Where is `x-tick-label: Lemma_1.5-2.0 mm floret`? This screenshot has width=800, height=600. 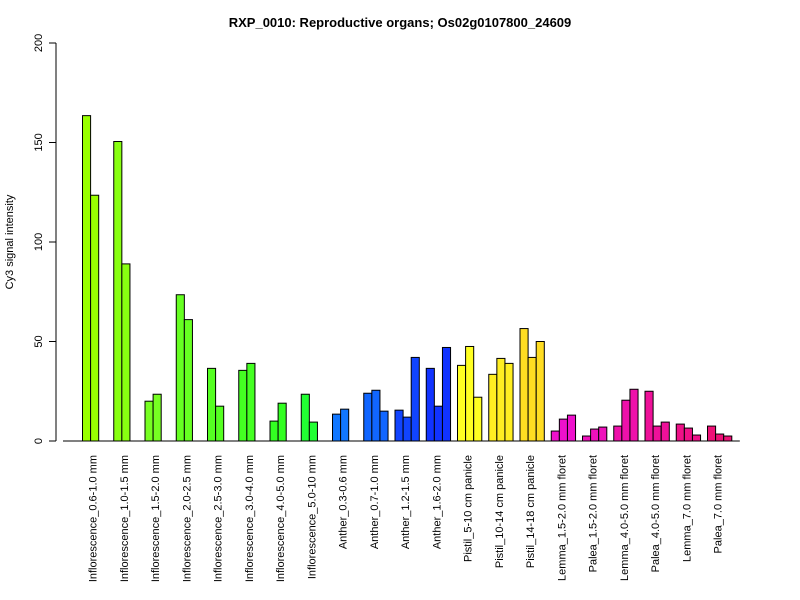
x-tick-label: Lemma_1.5-2.0 mm floret is located at coordinates (562, 518).